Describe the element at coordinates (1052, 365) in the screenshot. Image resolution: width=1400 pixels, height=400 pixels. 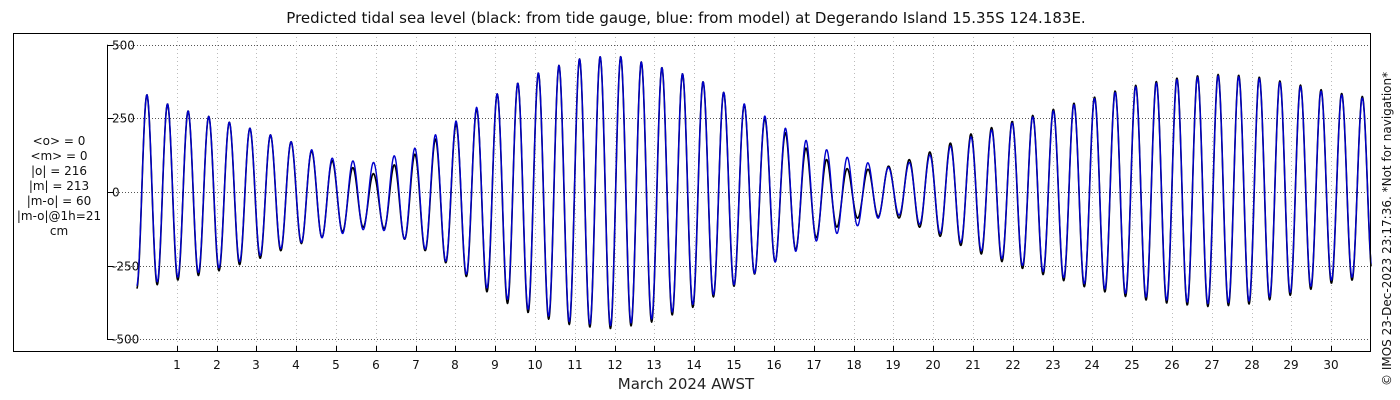
I see `x-tick-label: 23` at that location.